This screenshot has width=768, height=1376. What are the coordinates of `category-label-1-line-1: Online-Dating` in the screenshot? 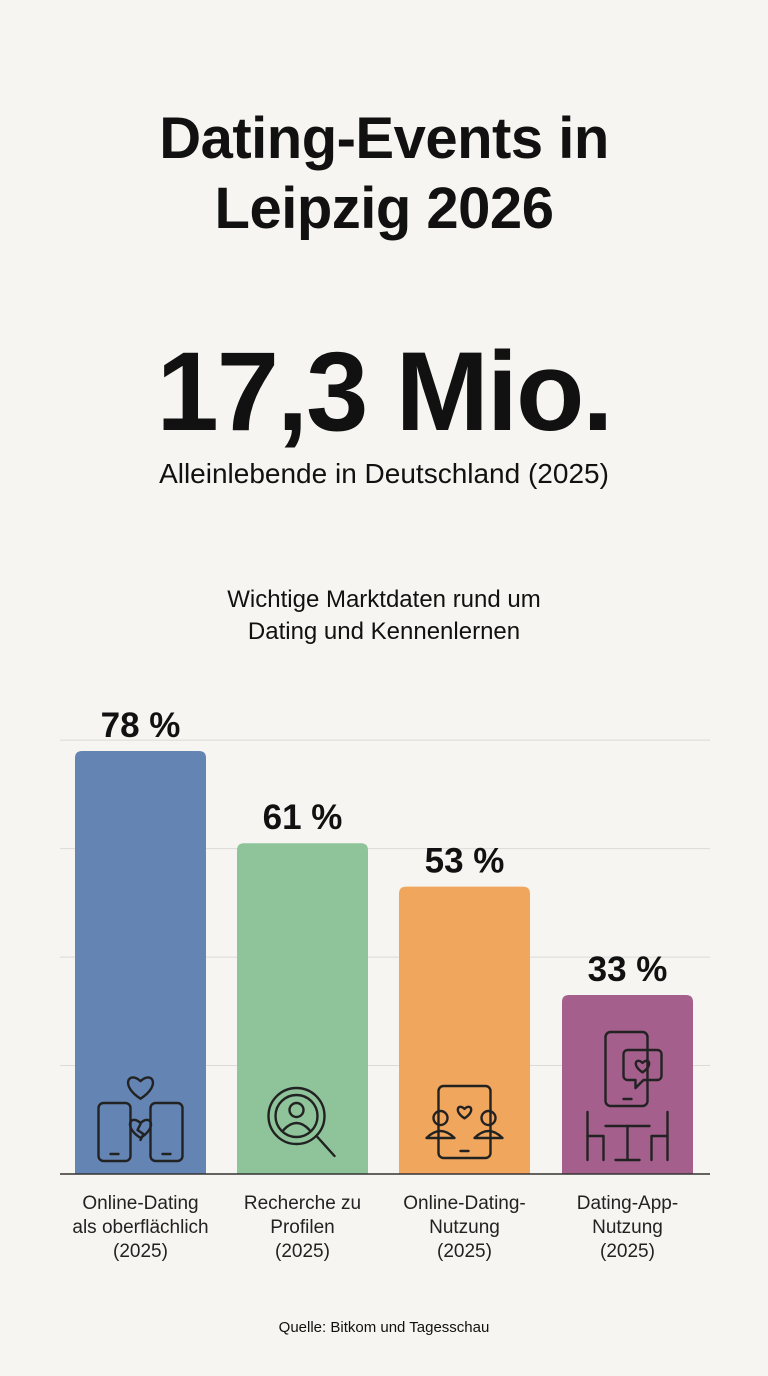 It's located at (140, 1203).